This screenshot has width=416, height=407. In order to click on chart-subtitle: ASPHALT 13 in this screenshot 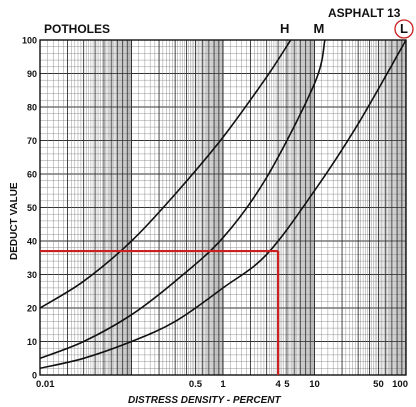, I will do `click(364, 13)`.